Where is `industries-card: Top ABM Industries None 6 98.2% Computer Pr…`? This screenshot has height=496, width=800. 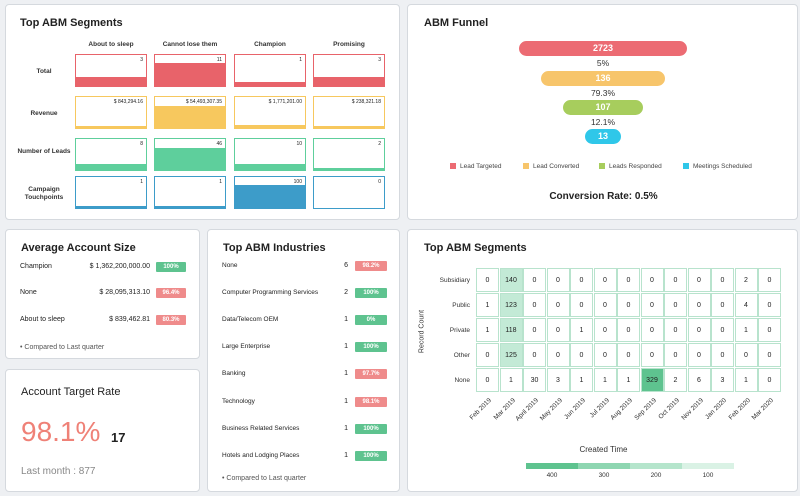 industries-card: Top ABM Industries None 6 98.2% Computer Pr… is located at coordinates (303, 360).